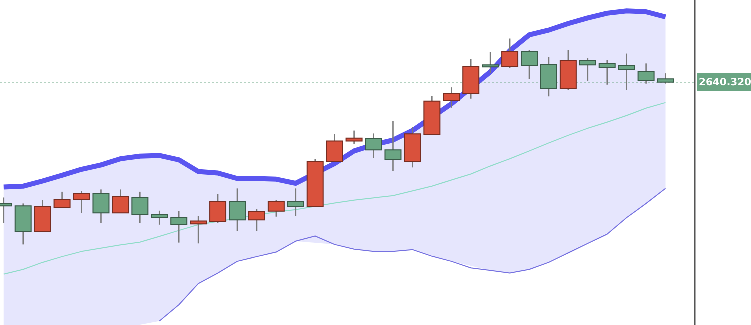 The height and width of the screenshot is (325, 751). I want to click on text: 2640.320, so click(725, 83).